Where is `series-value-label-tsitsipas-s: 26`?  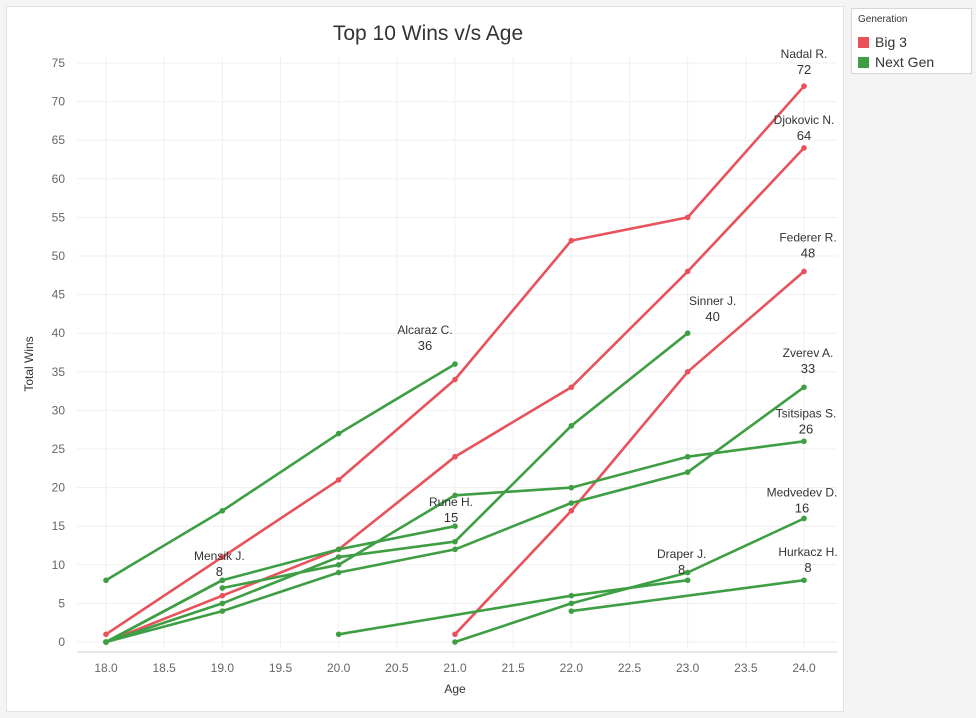 series-value-label-tsitsipas-s: 26 is located at coordinates (806, 428).